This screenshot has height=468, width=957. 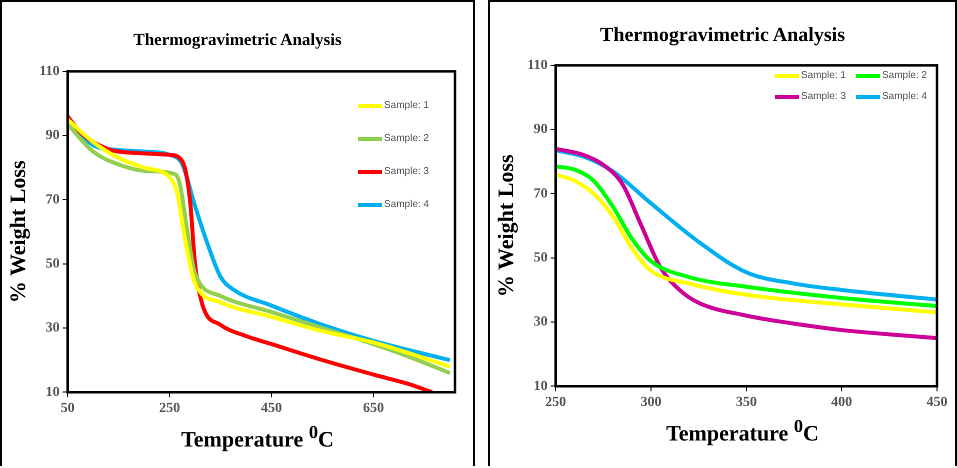 What do you see at coordinates (67, 408) in the screenshot?
I see `x-tick-label: 50` at bounding box center [67, 408].